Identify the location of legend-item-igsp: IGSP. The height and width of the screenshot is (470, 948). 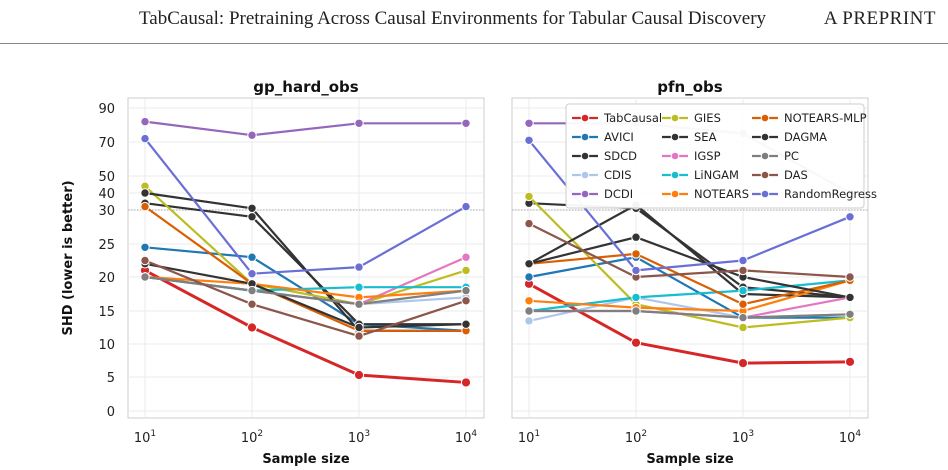
(691, 156).